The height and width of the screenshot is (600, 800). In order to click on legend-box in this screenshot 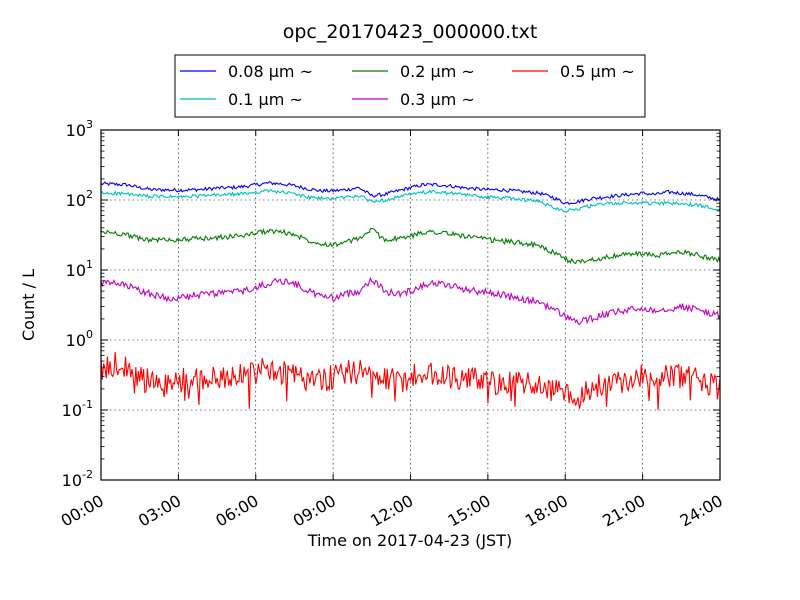, I will do `click(410, 86)`.